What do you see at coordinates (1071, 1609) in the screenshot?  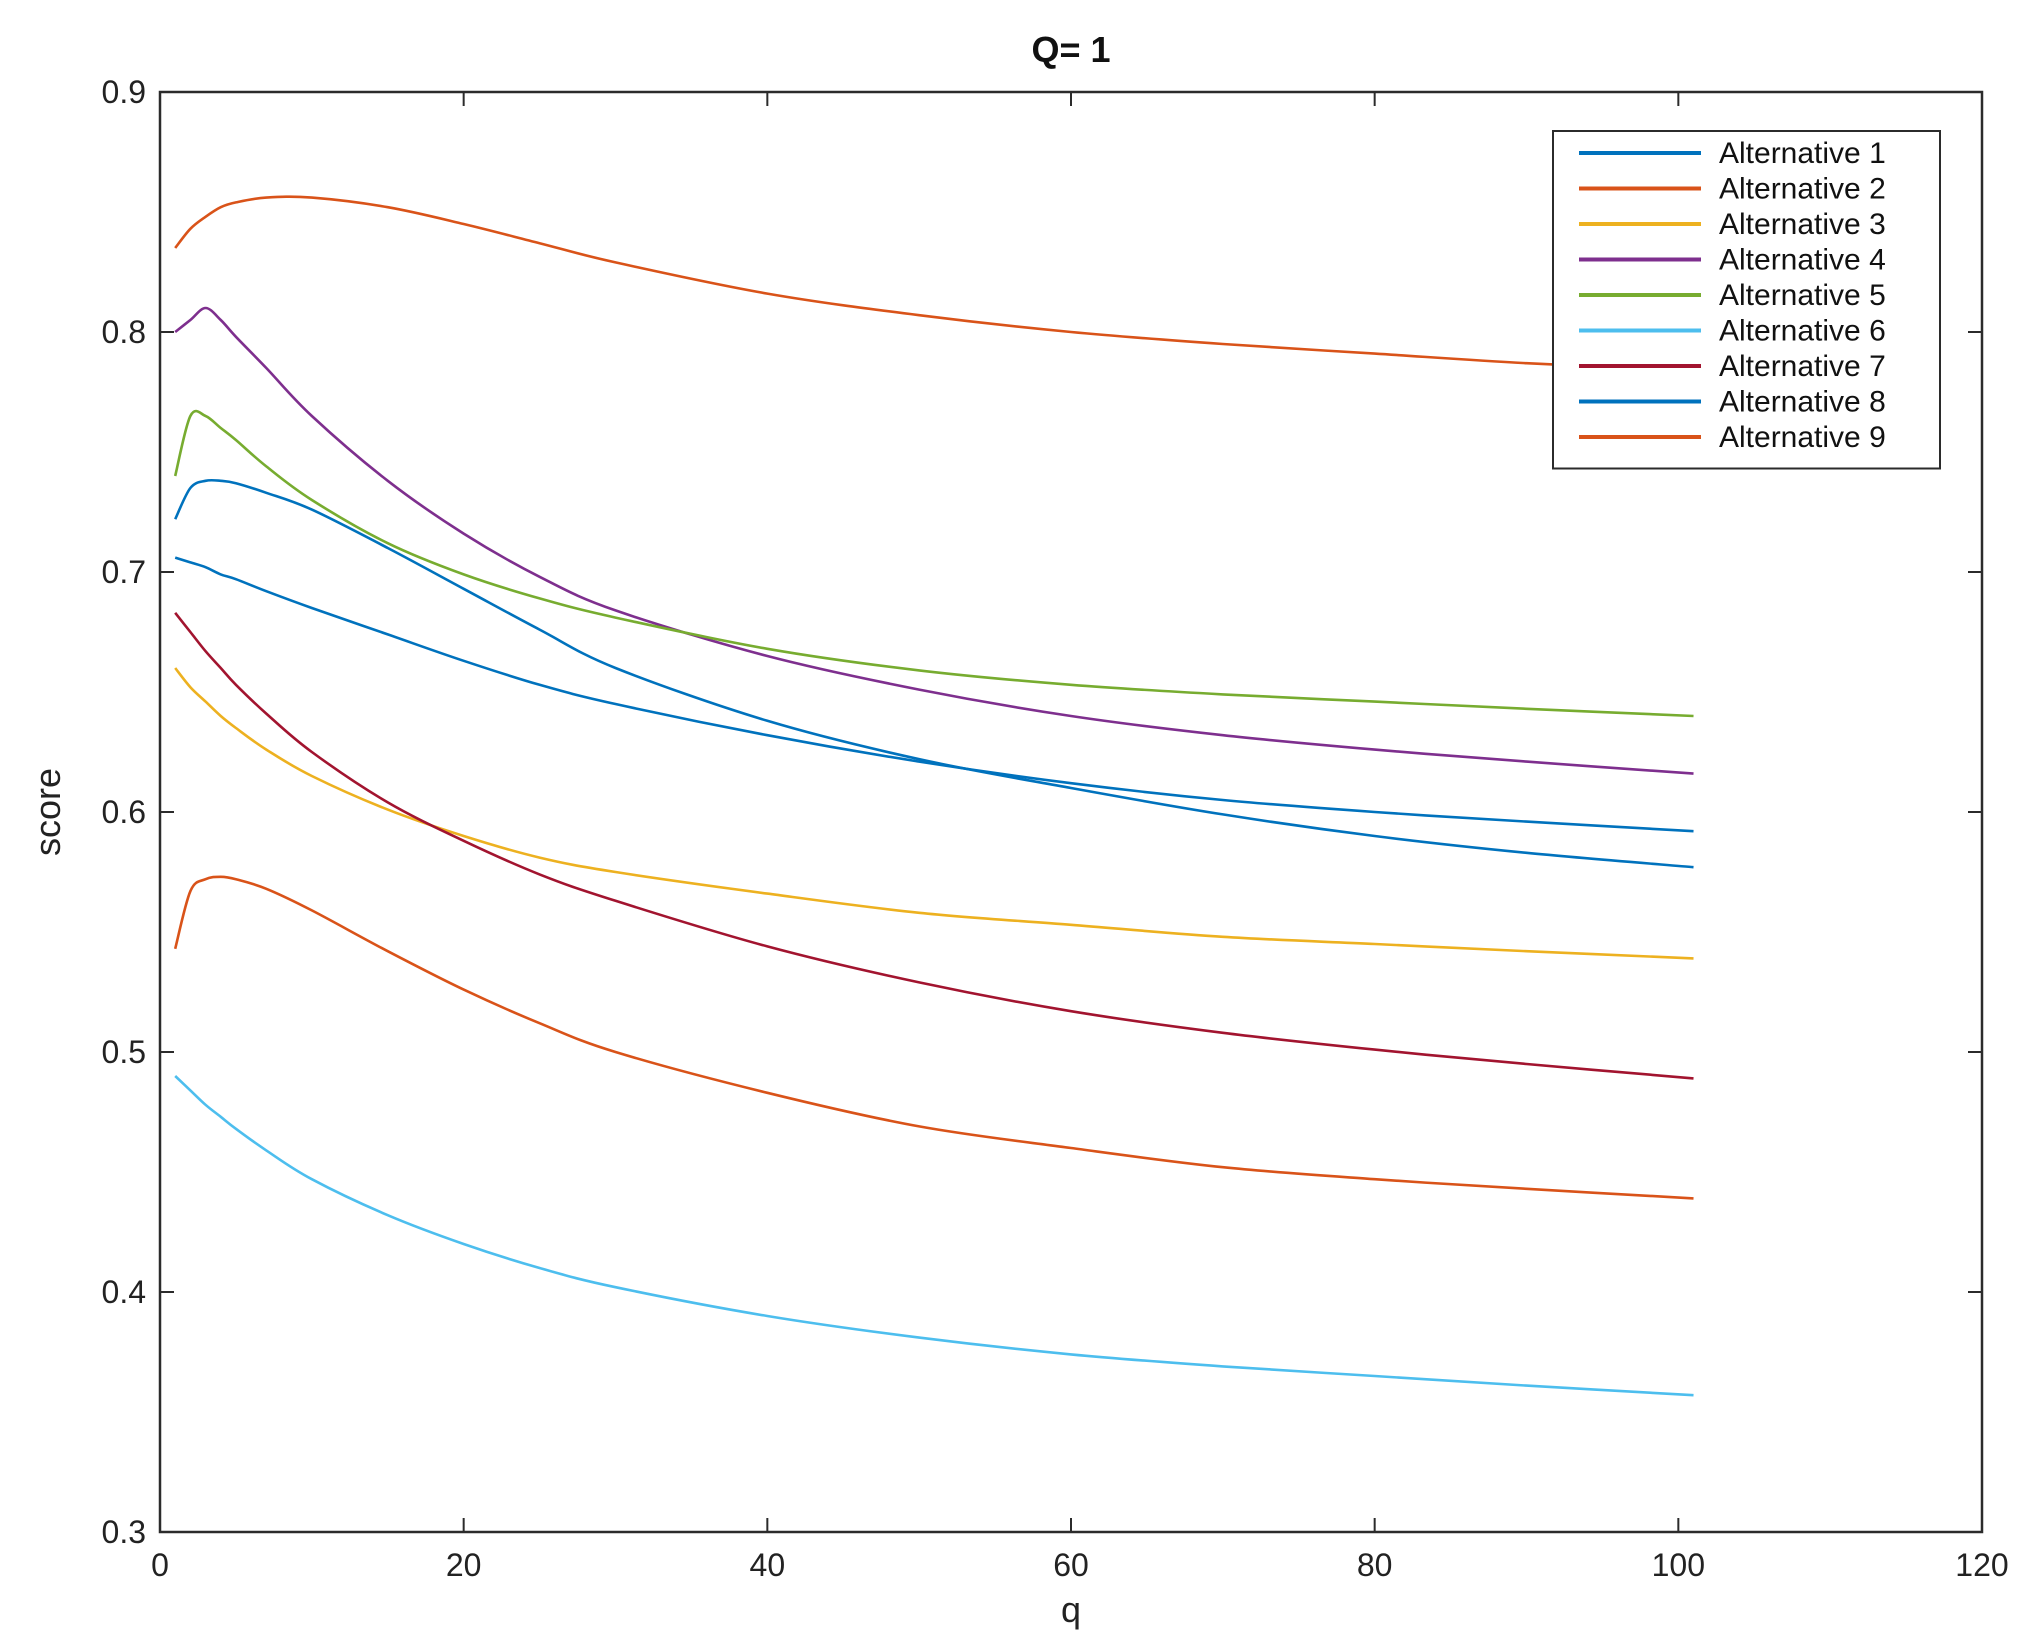 I see `x-axis-label: q` at bounding box center [1071, 1609].